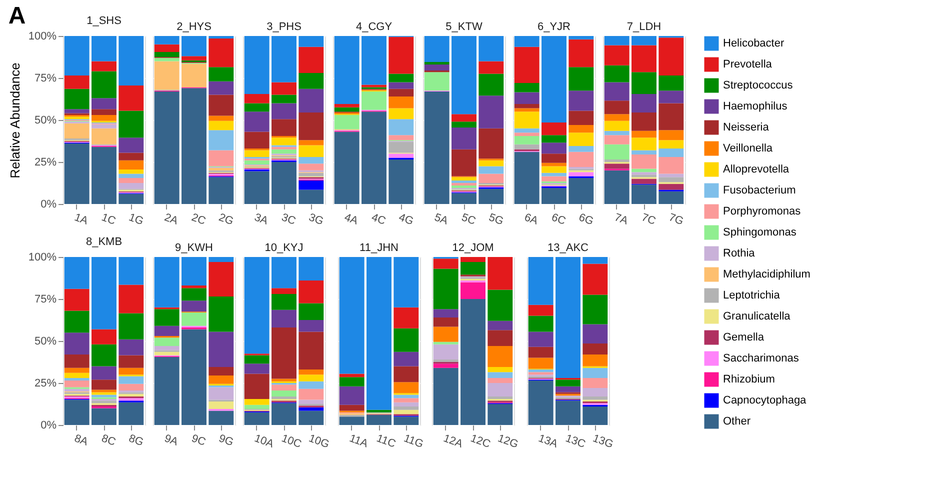 The height and width of the screenshot is (503, 930). What do you see at coordinates (109, 220) in the screenshot?
I see `x-tick-label: 1C` at bounding box center [109, 220].